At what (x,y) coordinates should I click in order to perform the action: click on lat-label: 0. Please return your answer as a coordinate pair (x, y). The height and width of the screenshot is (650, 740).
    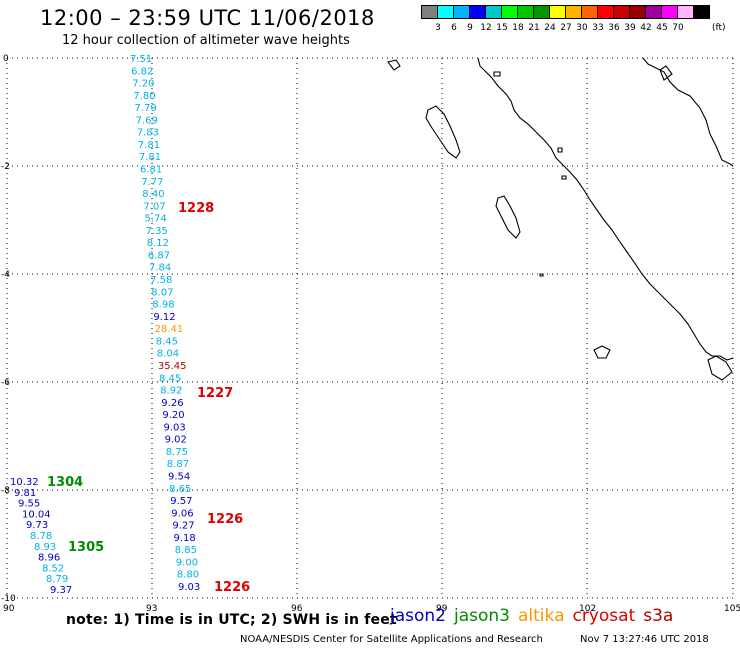
    Looking at the image, I should click on (6, 59).